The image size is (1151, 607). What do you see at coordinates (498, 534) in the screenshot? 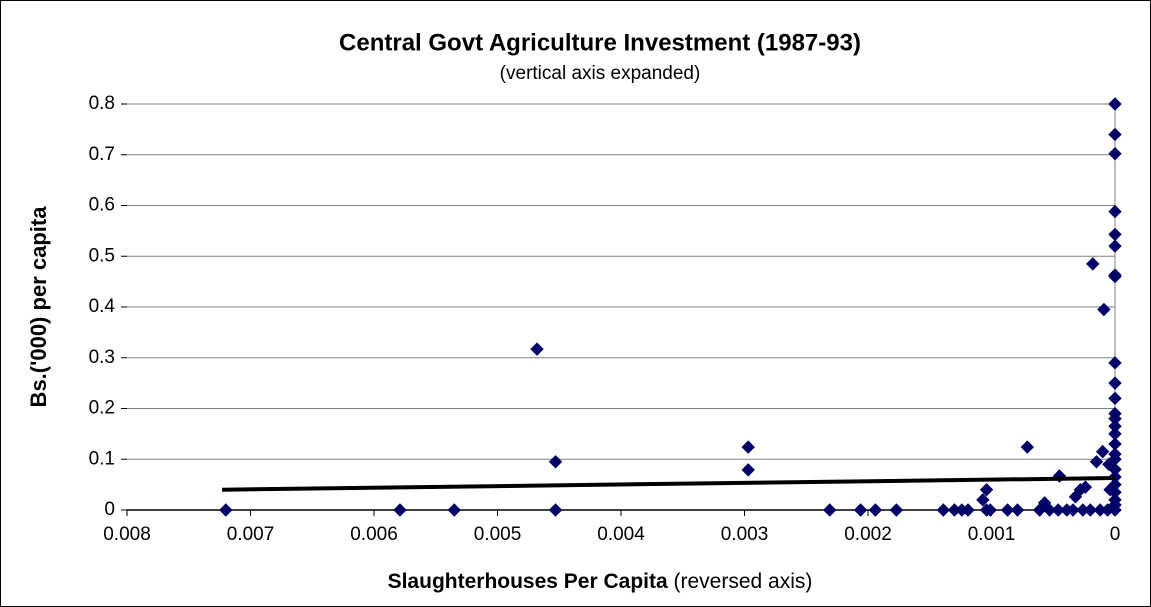
I see `x-tick-label: 0.005` at bounding box center [498, 534].